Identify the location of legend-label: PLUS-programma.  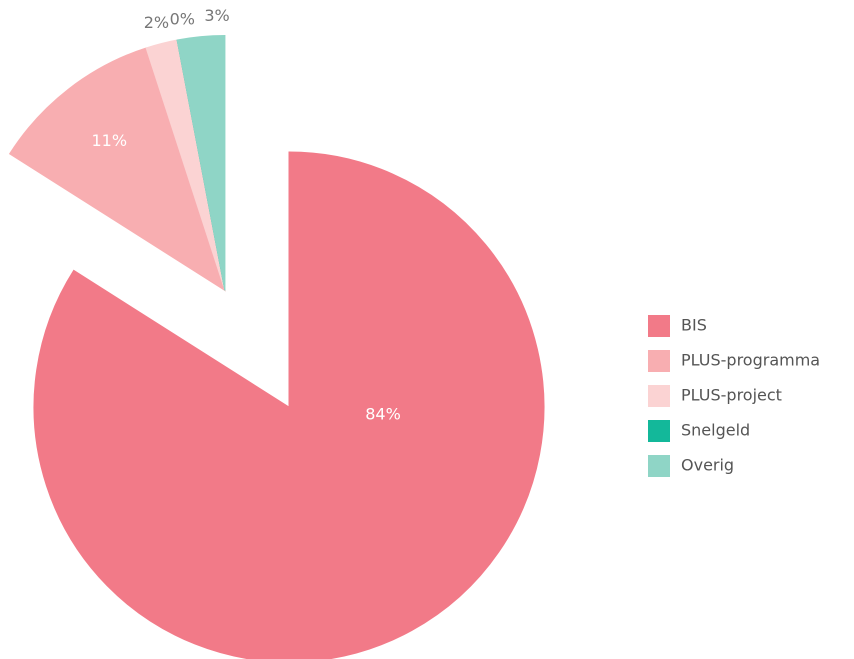
(750, 360).